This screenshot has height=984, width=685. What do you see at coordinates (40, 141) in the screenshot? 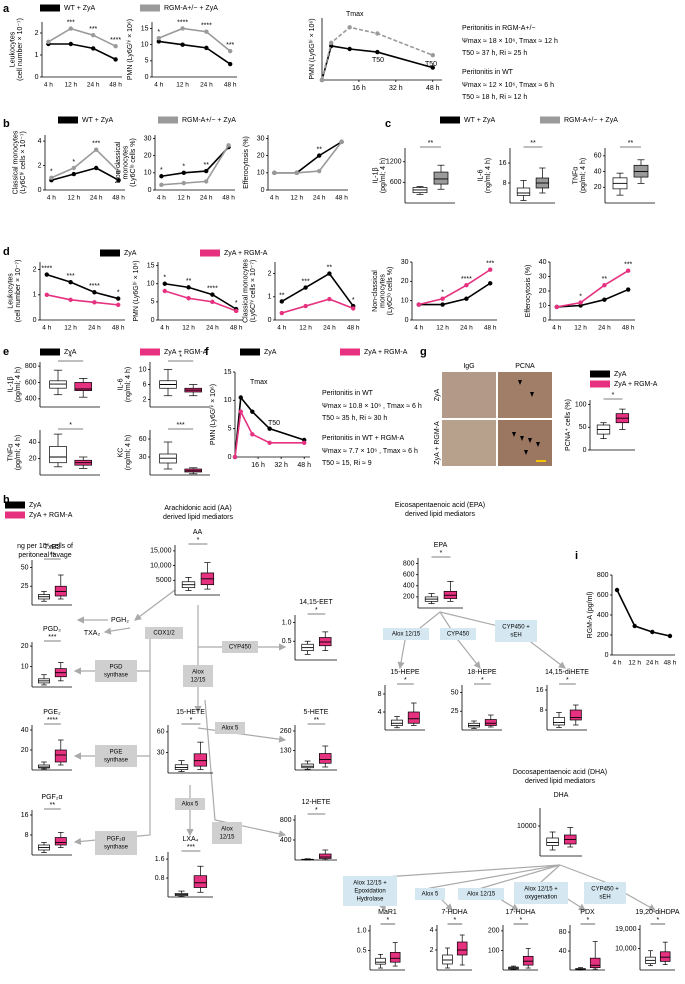
I see `y-tick-label: 4` at bounding box center [40, 141].